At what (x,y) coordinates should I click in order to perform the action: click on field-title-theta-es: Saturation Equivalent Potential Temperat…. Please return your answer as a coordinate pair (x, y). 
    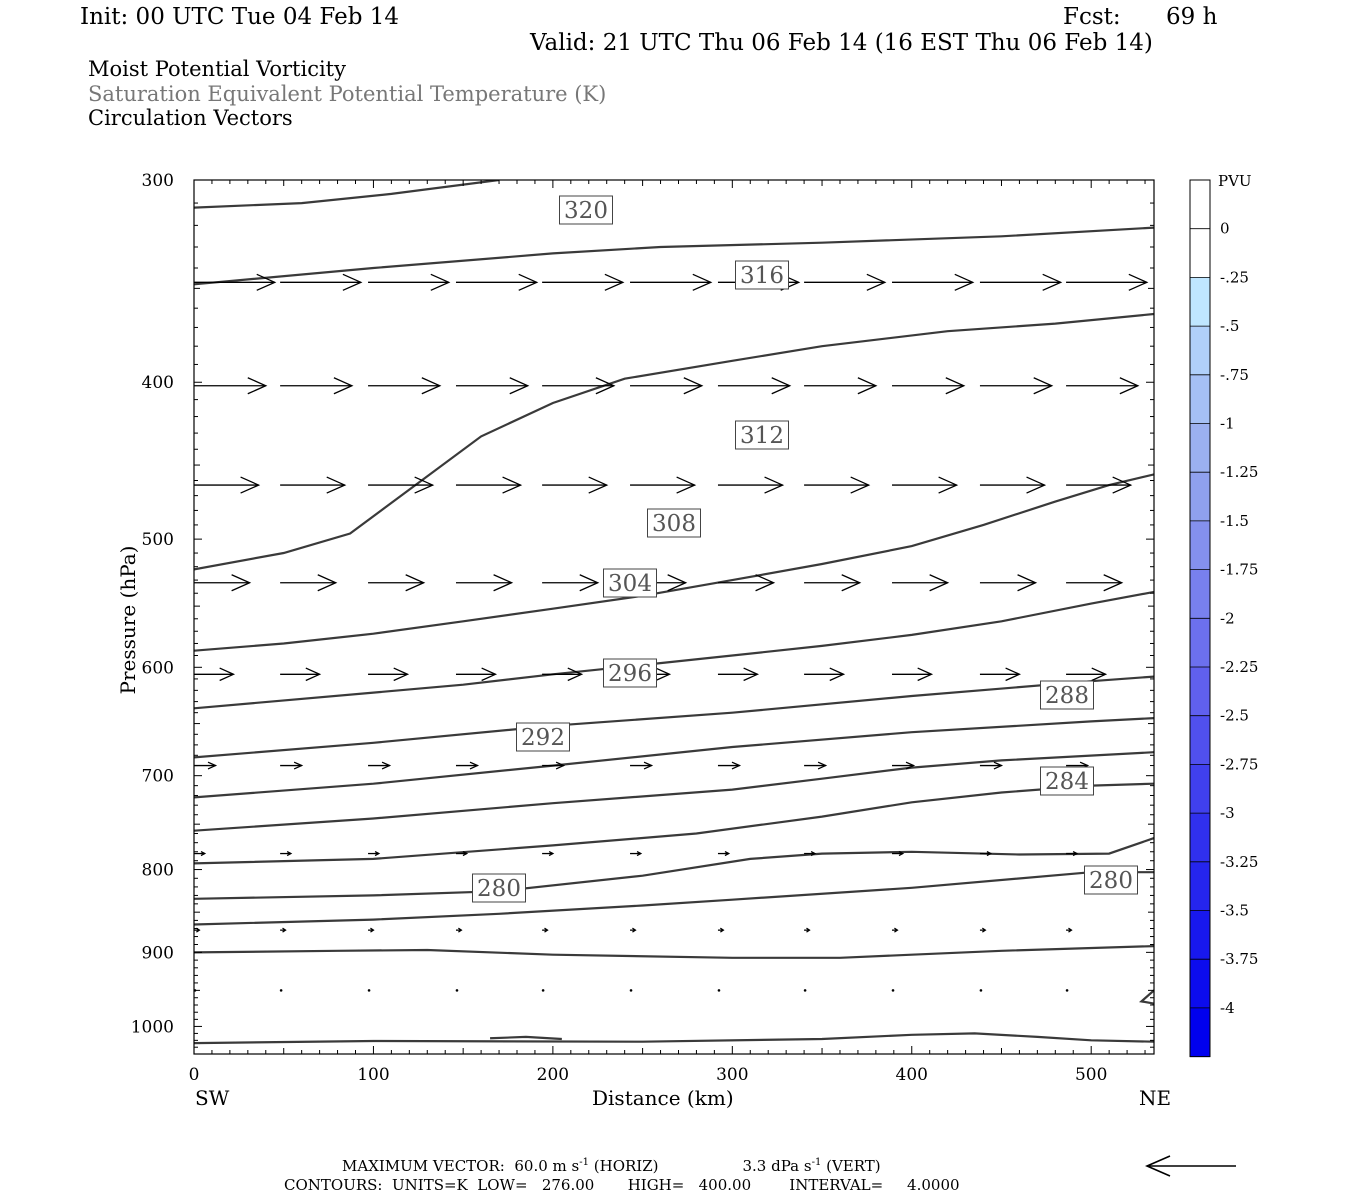
    Looking at the image, I should click on (347, 94).